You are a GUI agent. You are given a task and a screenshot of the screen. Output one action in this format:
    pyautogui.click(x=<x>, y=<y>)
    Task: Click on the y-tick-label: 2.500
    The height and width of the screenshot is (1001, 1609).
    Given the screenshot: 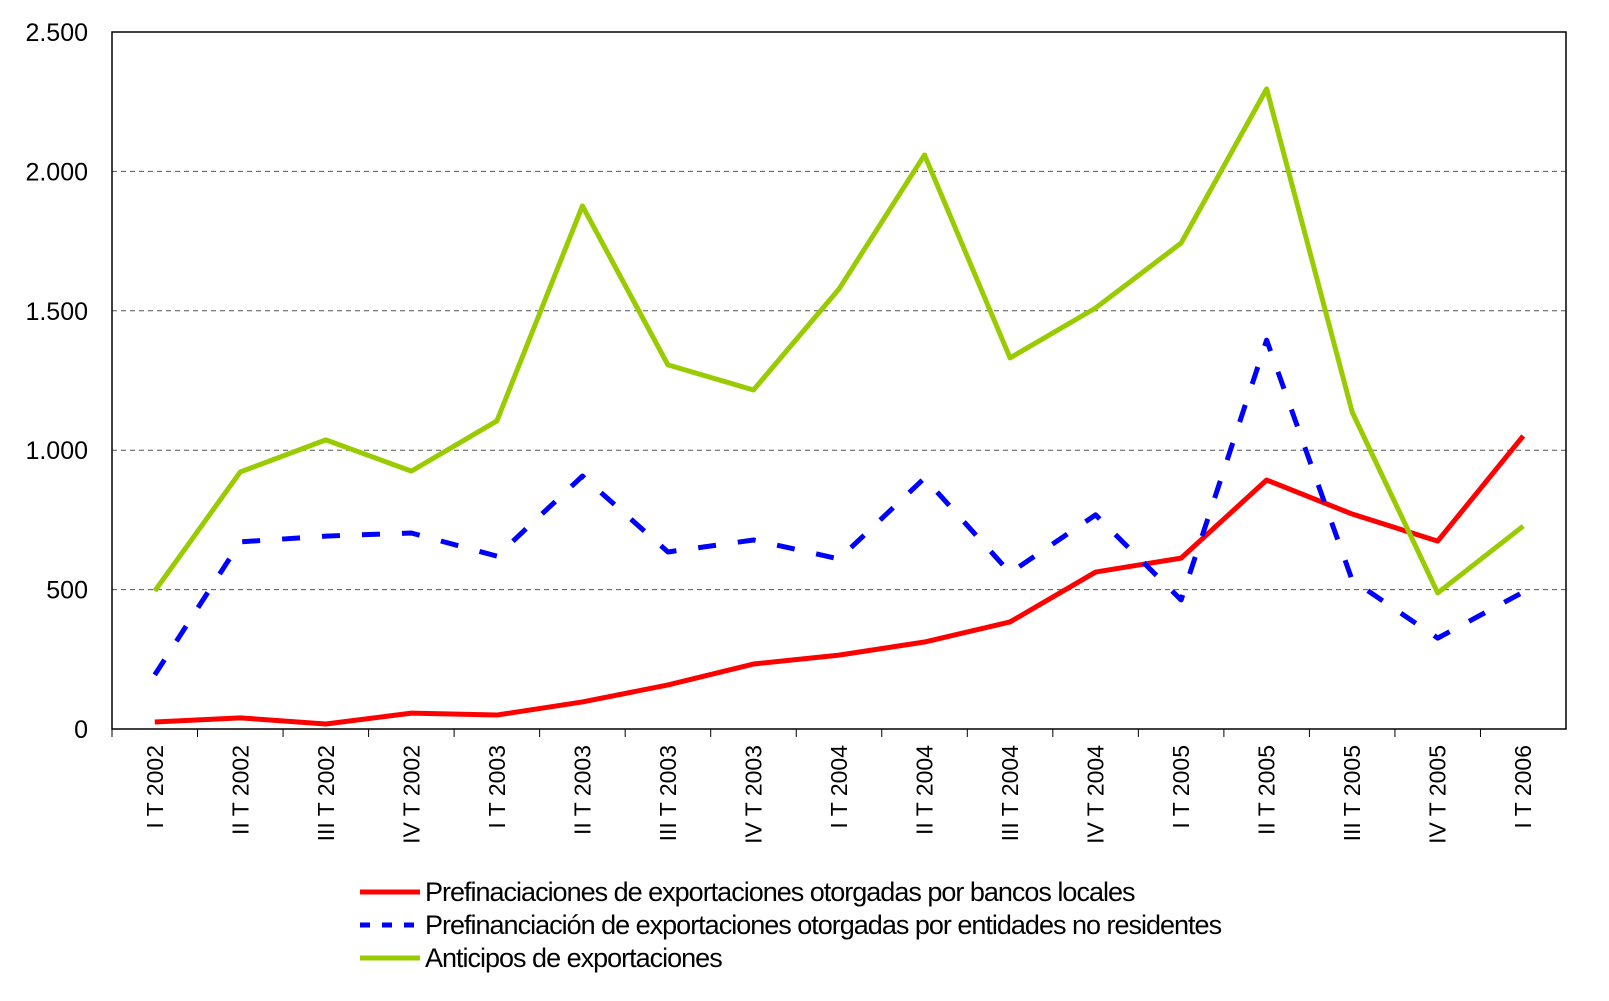 What is the action you would take?
    pyautogui.click(x=56, y=33)
    